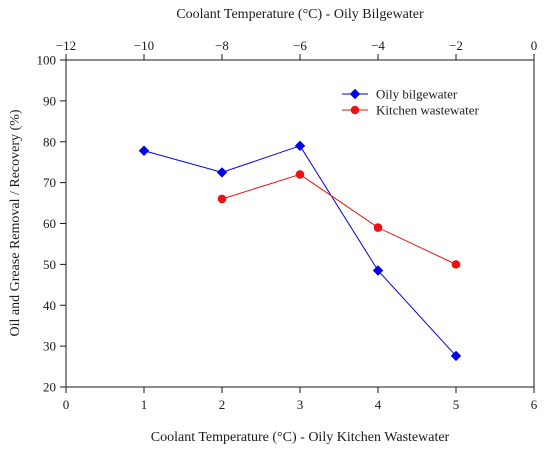 This screenshot has height=451, width=550. Describe the element at coordinates (49, 346) in the screenshot. I see `y-tick-label: 30` at that location.